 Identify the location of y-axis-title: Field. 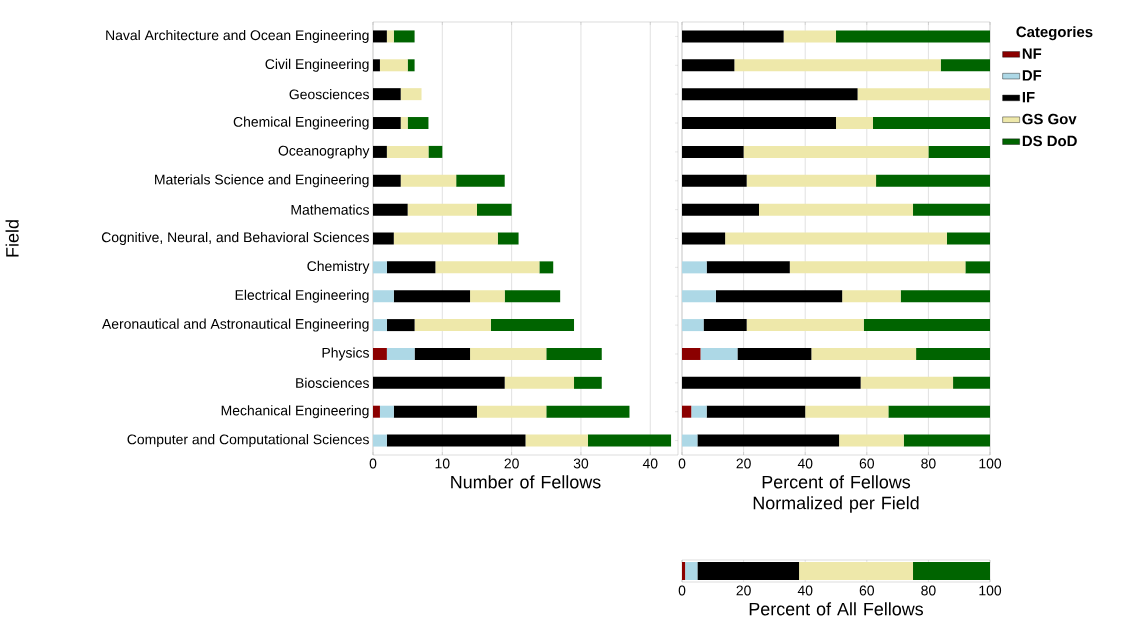
(12, 238).